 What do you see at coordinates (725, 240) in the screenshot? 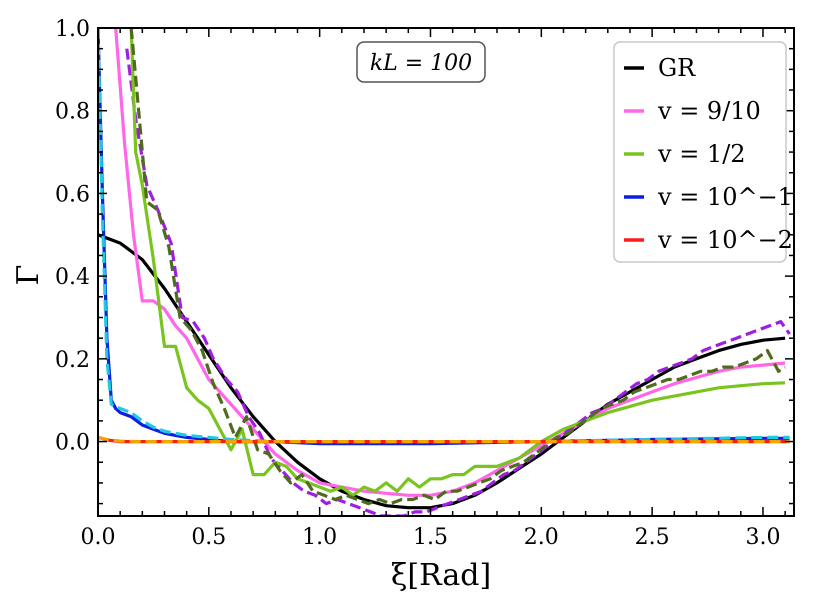
I see `legend-label-4: v = 10^−2` at bounding box center [725, 240].